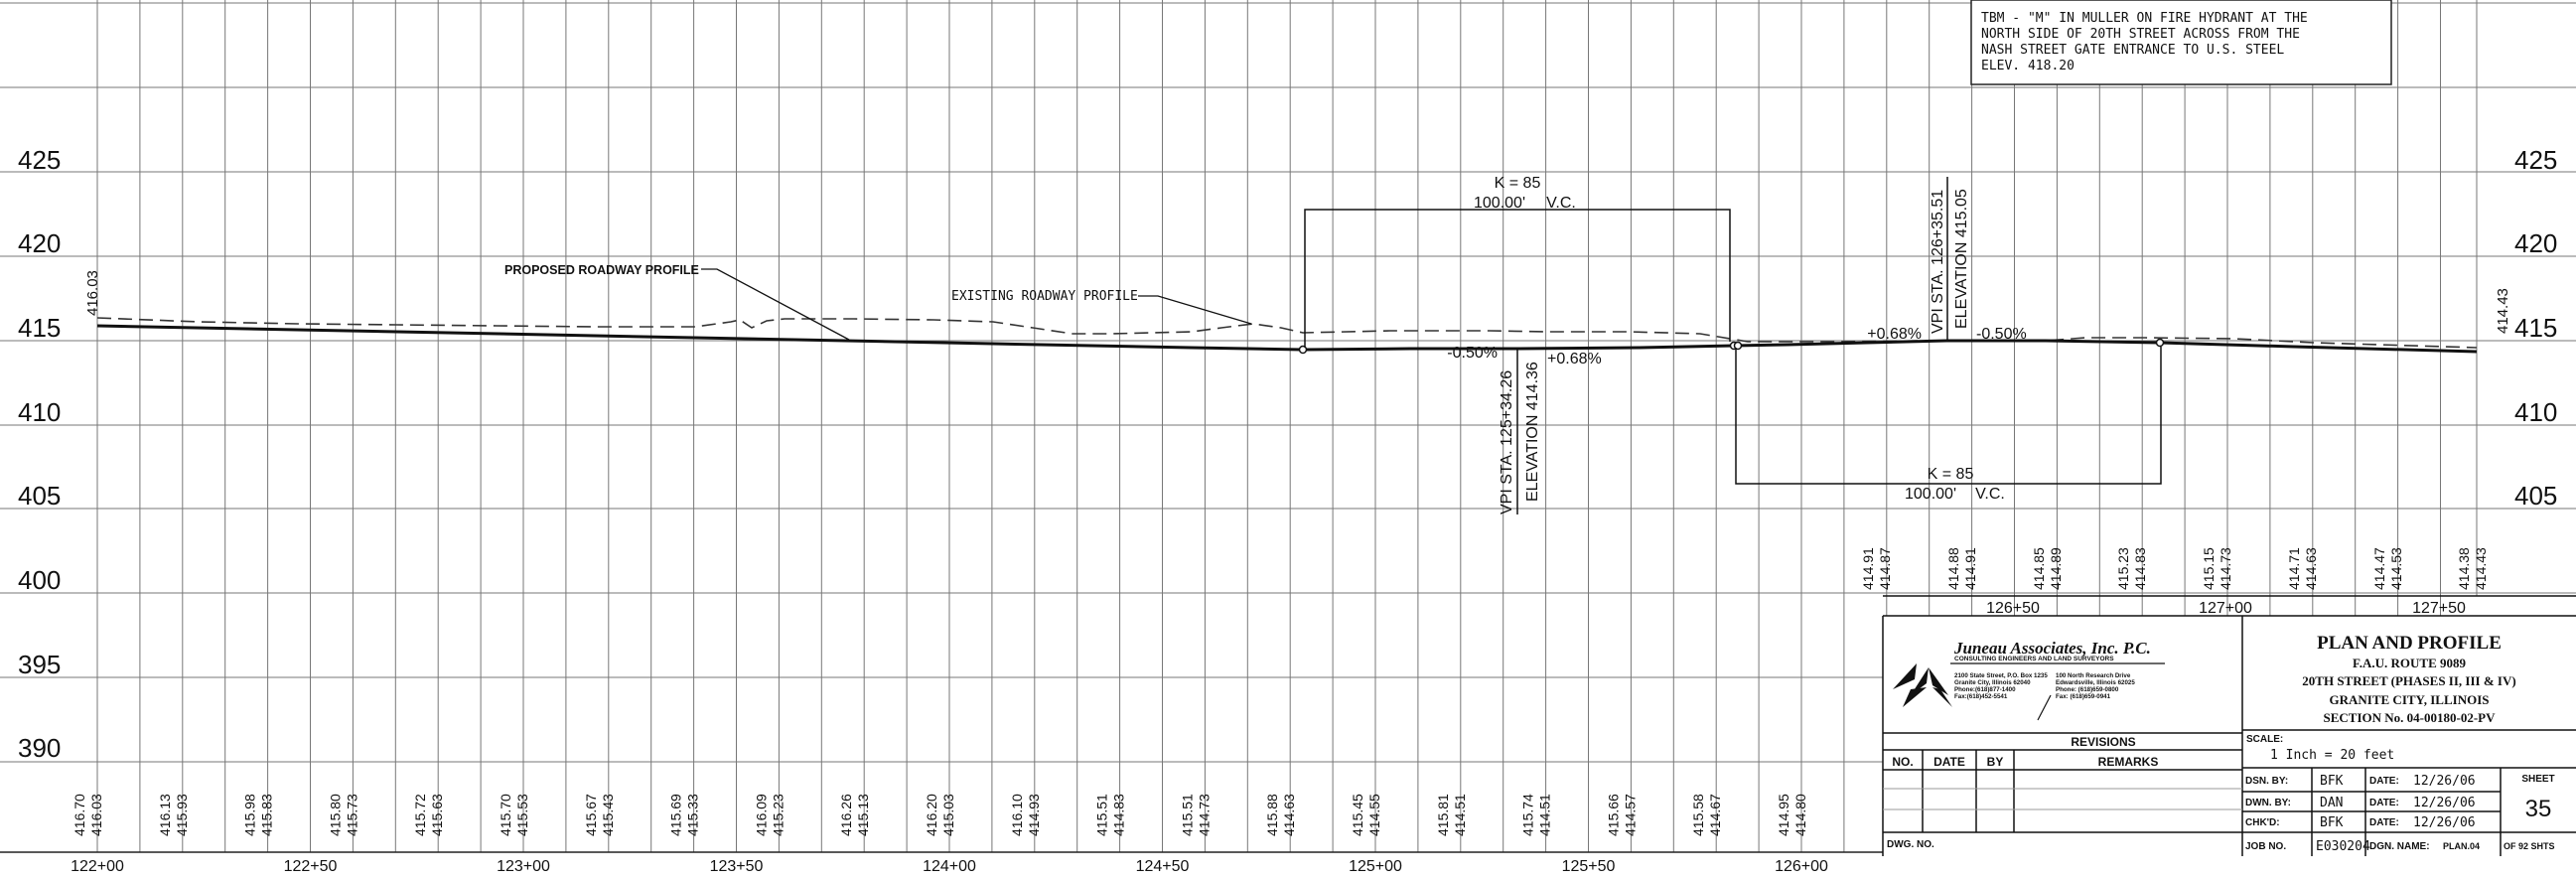  I want to click on dwn-label: DWN. BY:, so click(2268, 803).